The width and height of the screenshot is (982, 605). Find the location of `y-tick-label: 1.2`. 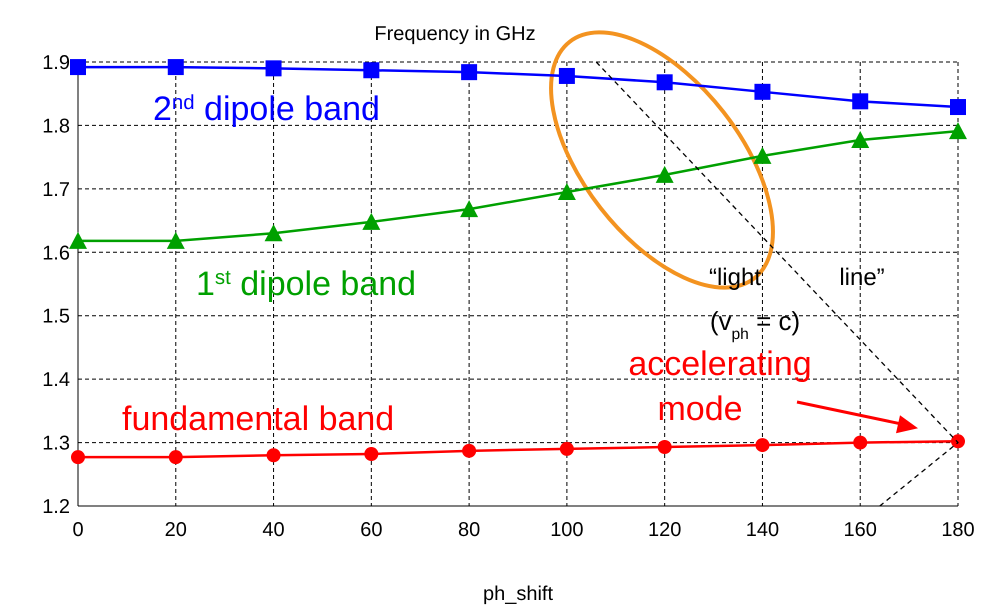

y-tick-label: 1.2 is located at coordinates (56, 507).